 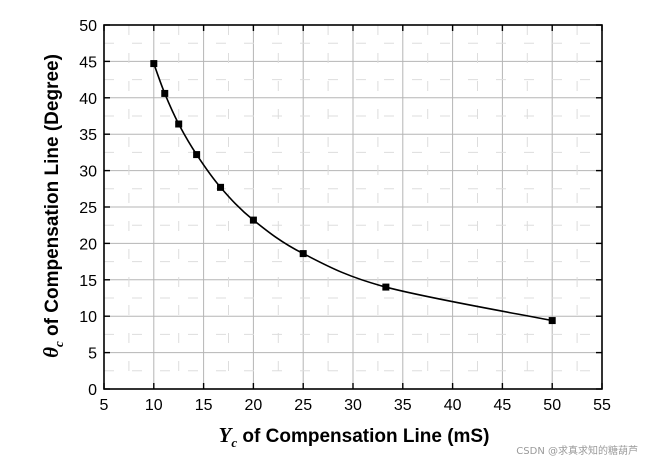 What do you see at coordinates (92, 390) in the screenshot?
I see `y-tick-label: 0` at bounding box center [92, 390].